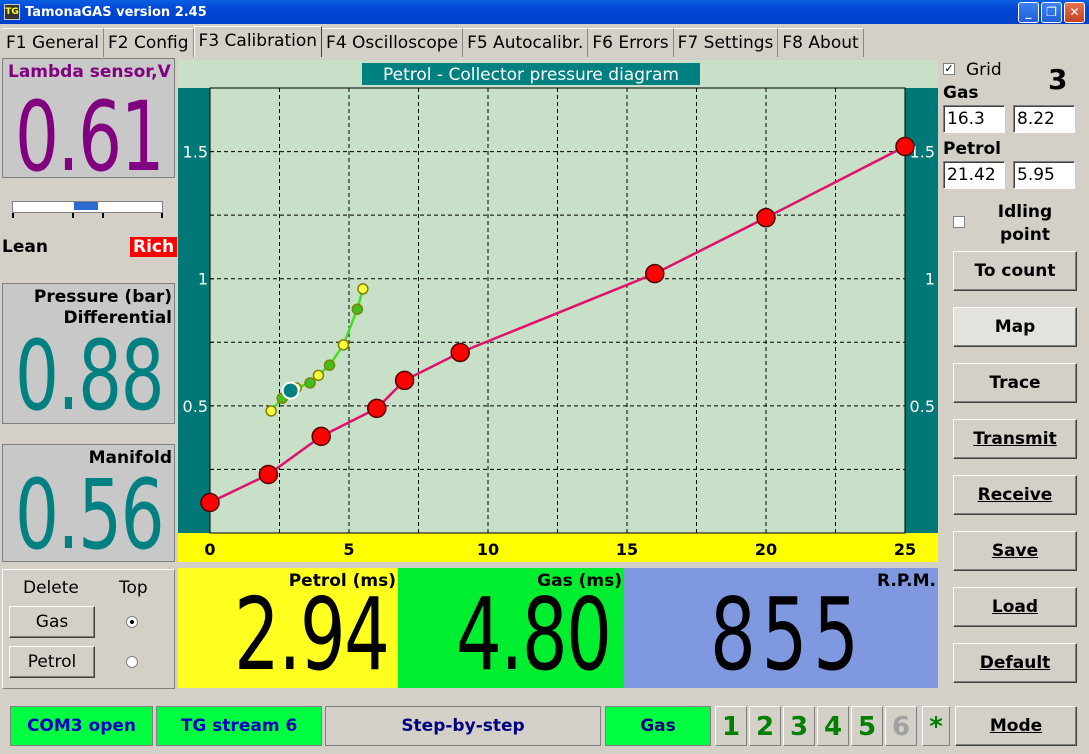 This screenshot has height=754, width=1089. Describe the element at coordinates (1044, 175) in the screenshot. I see `petrol-value-2: 5.95` at that location.